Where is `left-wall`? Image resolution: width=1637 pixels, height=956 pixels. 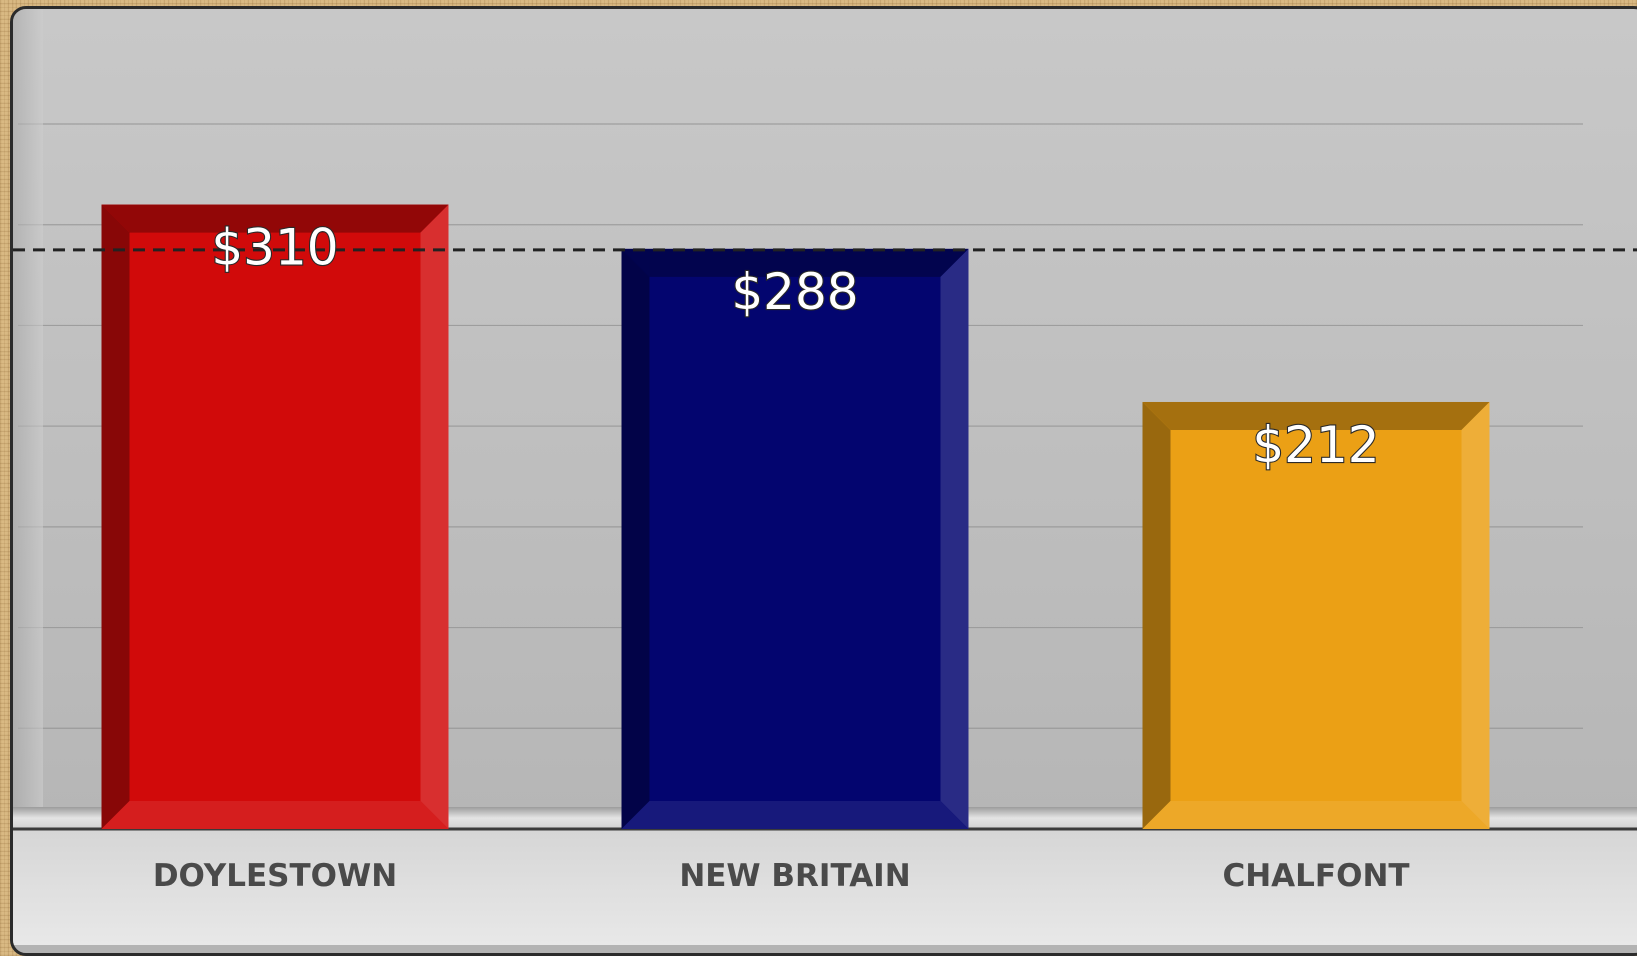
left-wall is located at coordinates (28, 419).